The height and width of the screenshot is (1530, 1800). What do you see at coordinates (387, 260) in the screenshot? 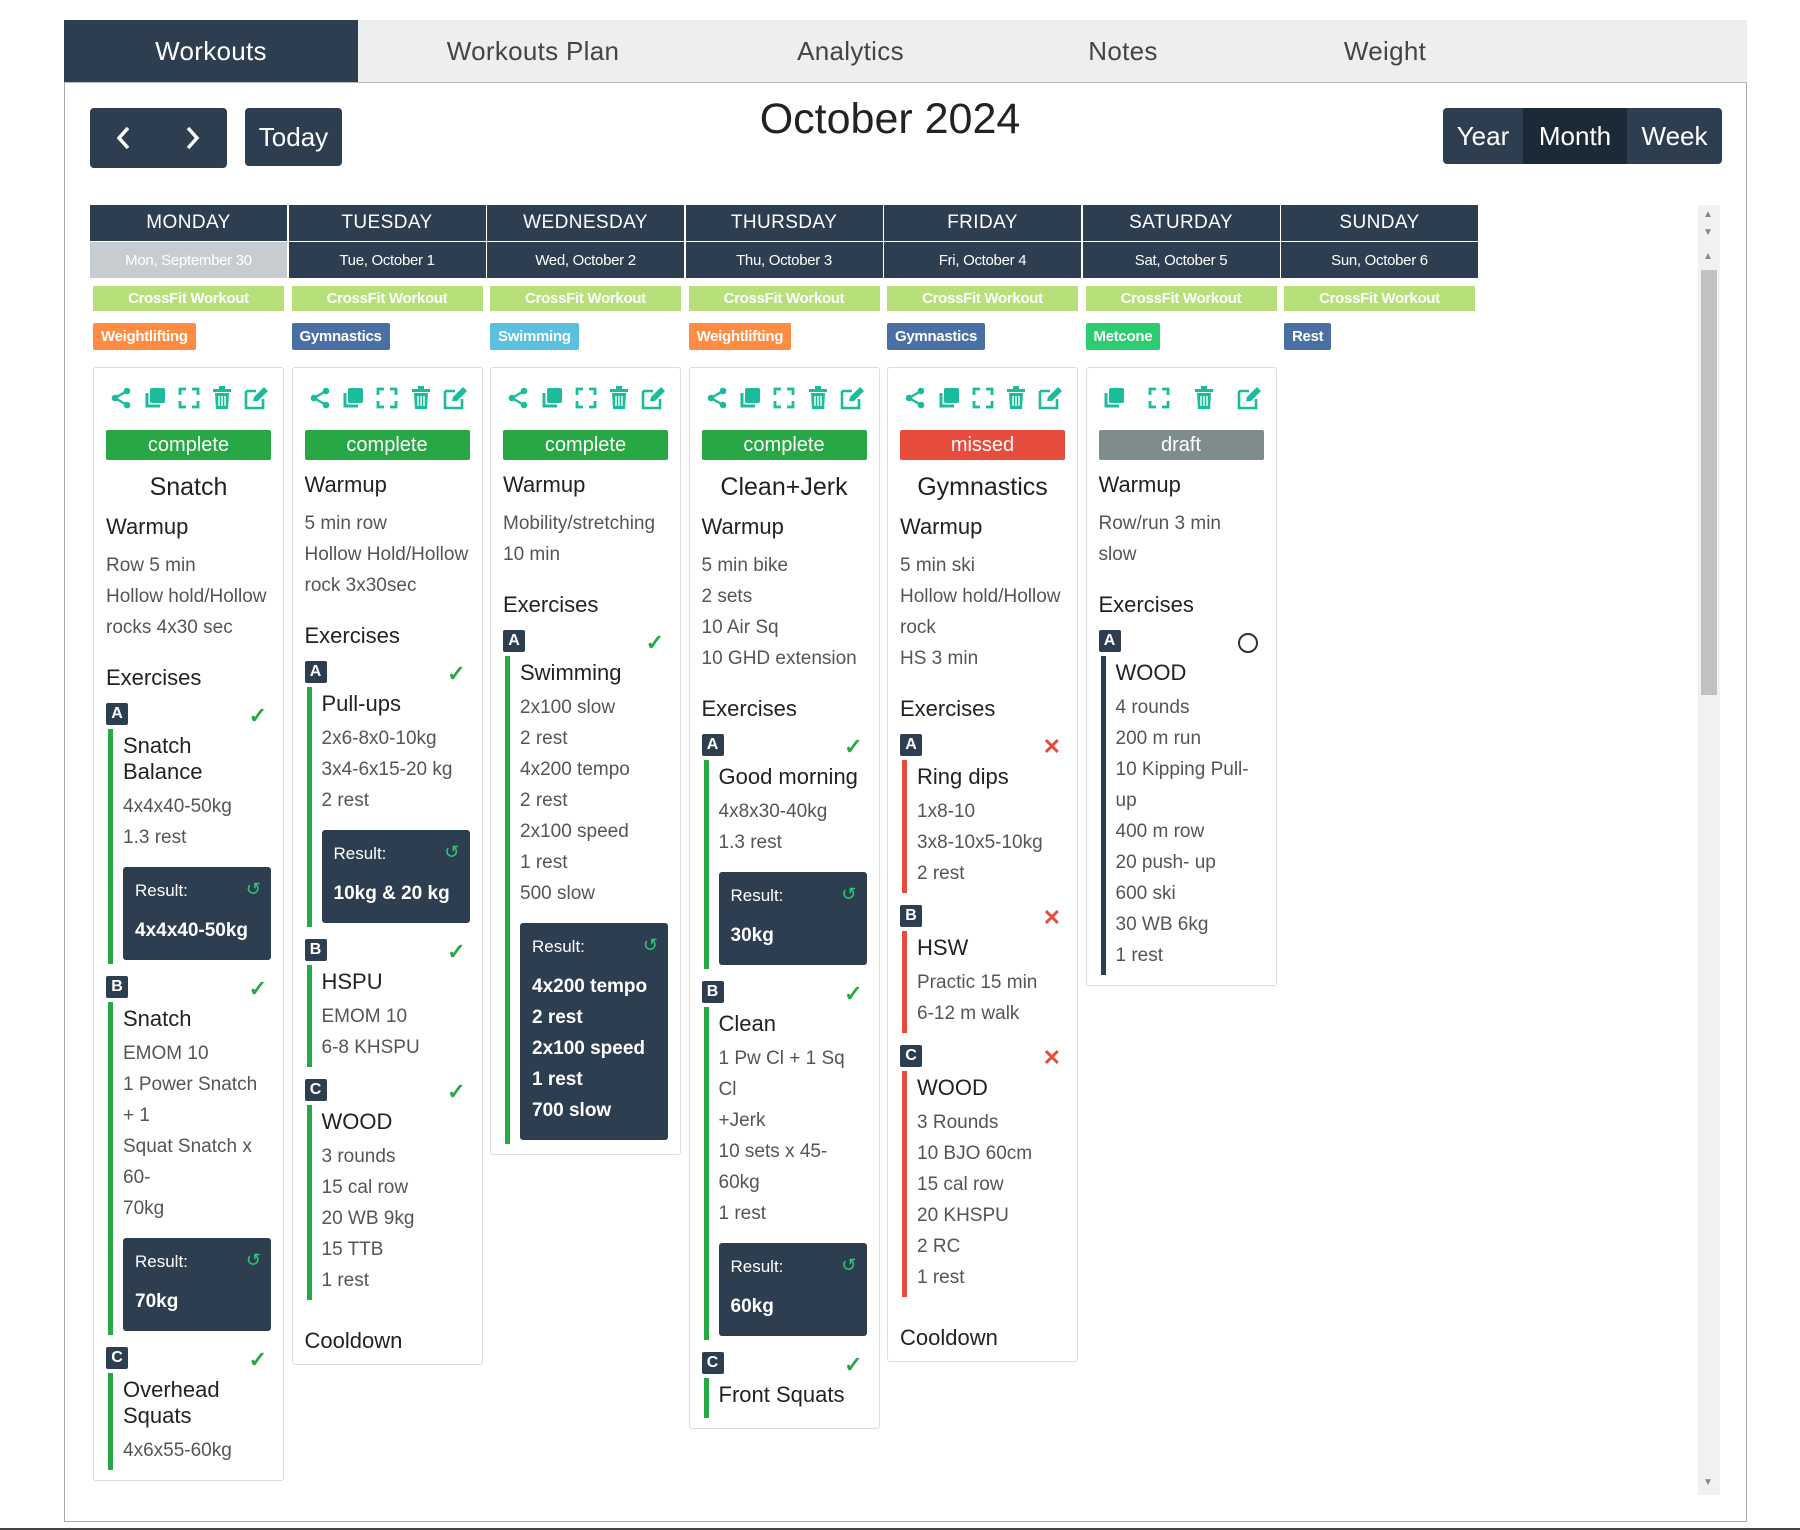
I see `day-date: Tue, October 1` at bounding box center [387, 260].